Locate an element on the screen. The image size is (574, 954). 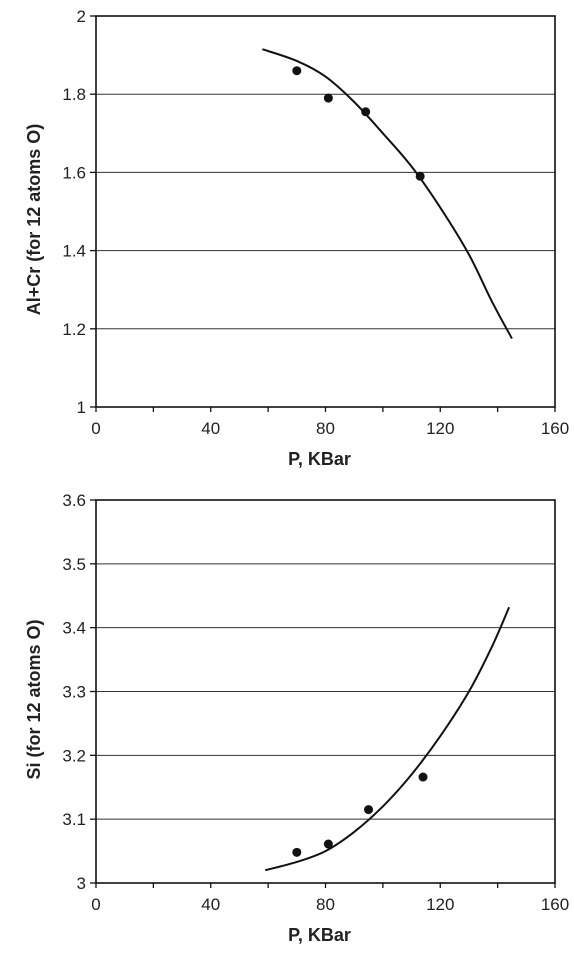
y-tick-label: 3.5 is located at coordinates (74, 564).